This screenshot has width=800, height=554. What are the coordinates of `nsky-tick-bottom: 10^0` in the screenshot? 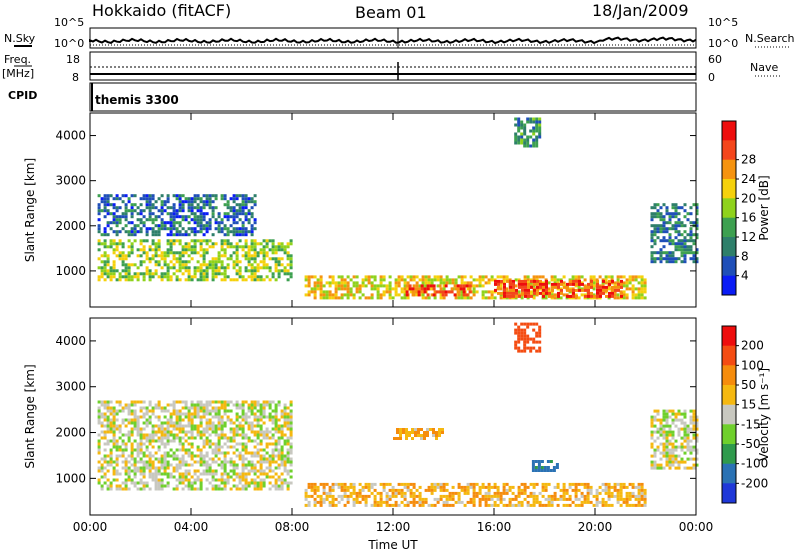 It's located at (69, 43).